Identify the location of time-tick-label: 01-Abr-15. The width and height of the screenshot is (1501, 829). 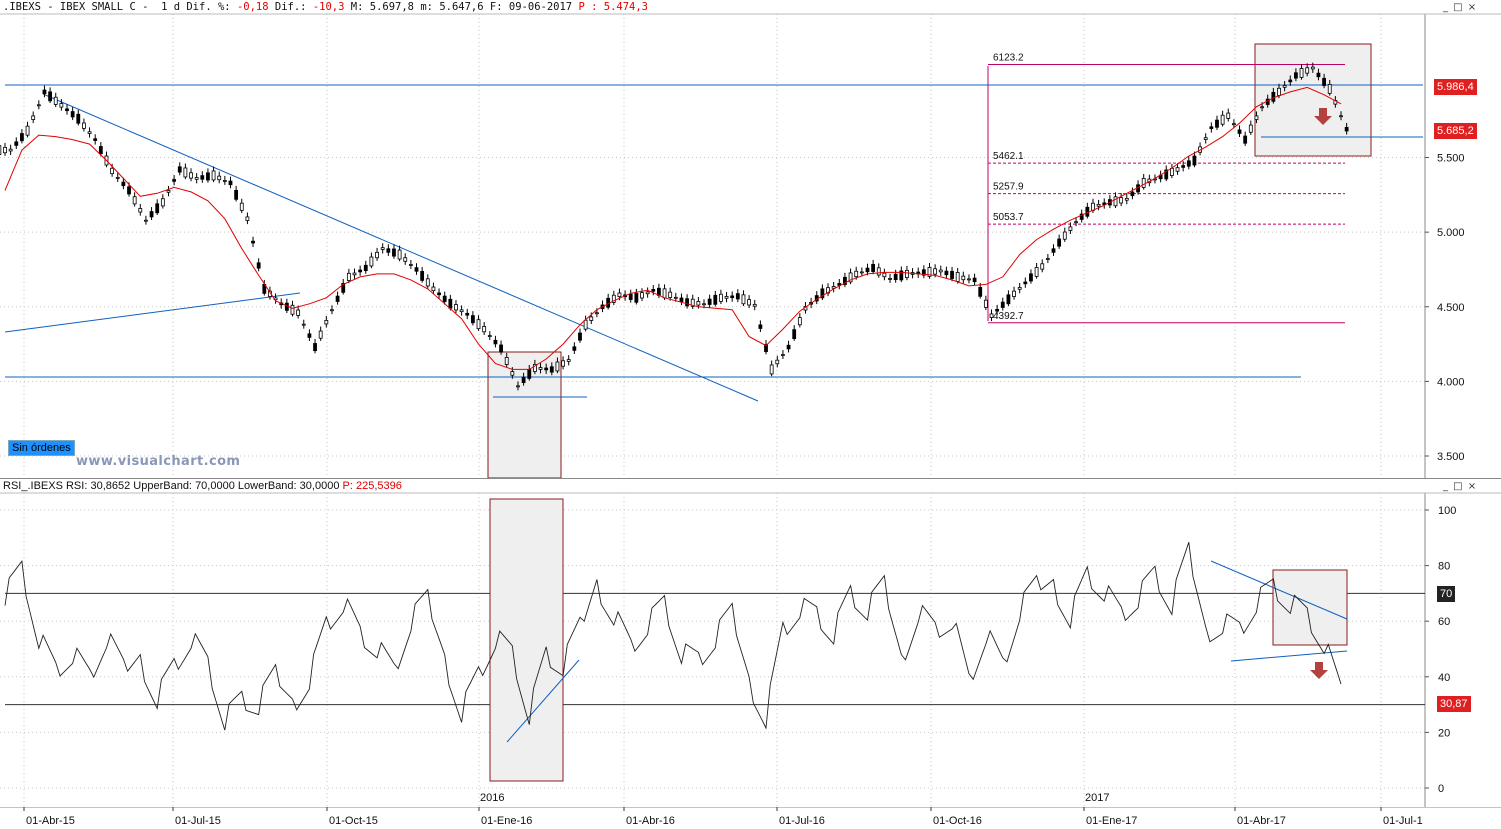
(50, 821).